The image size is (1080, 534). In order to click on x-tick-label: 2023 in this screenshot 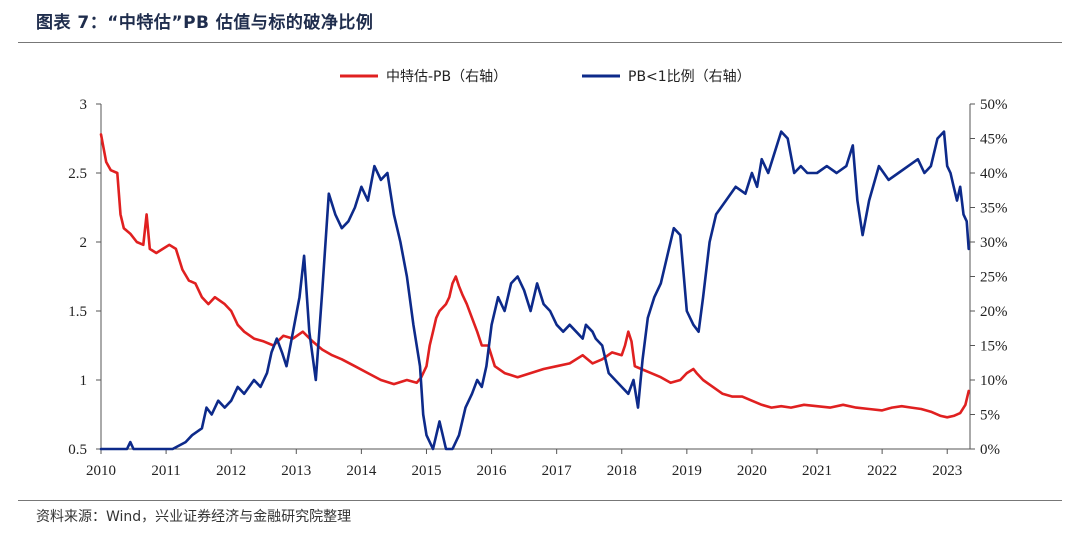, I will do `click(947, 471)`.